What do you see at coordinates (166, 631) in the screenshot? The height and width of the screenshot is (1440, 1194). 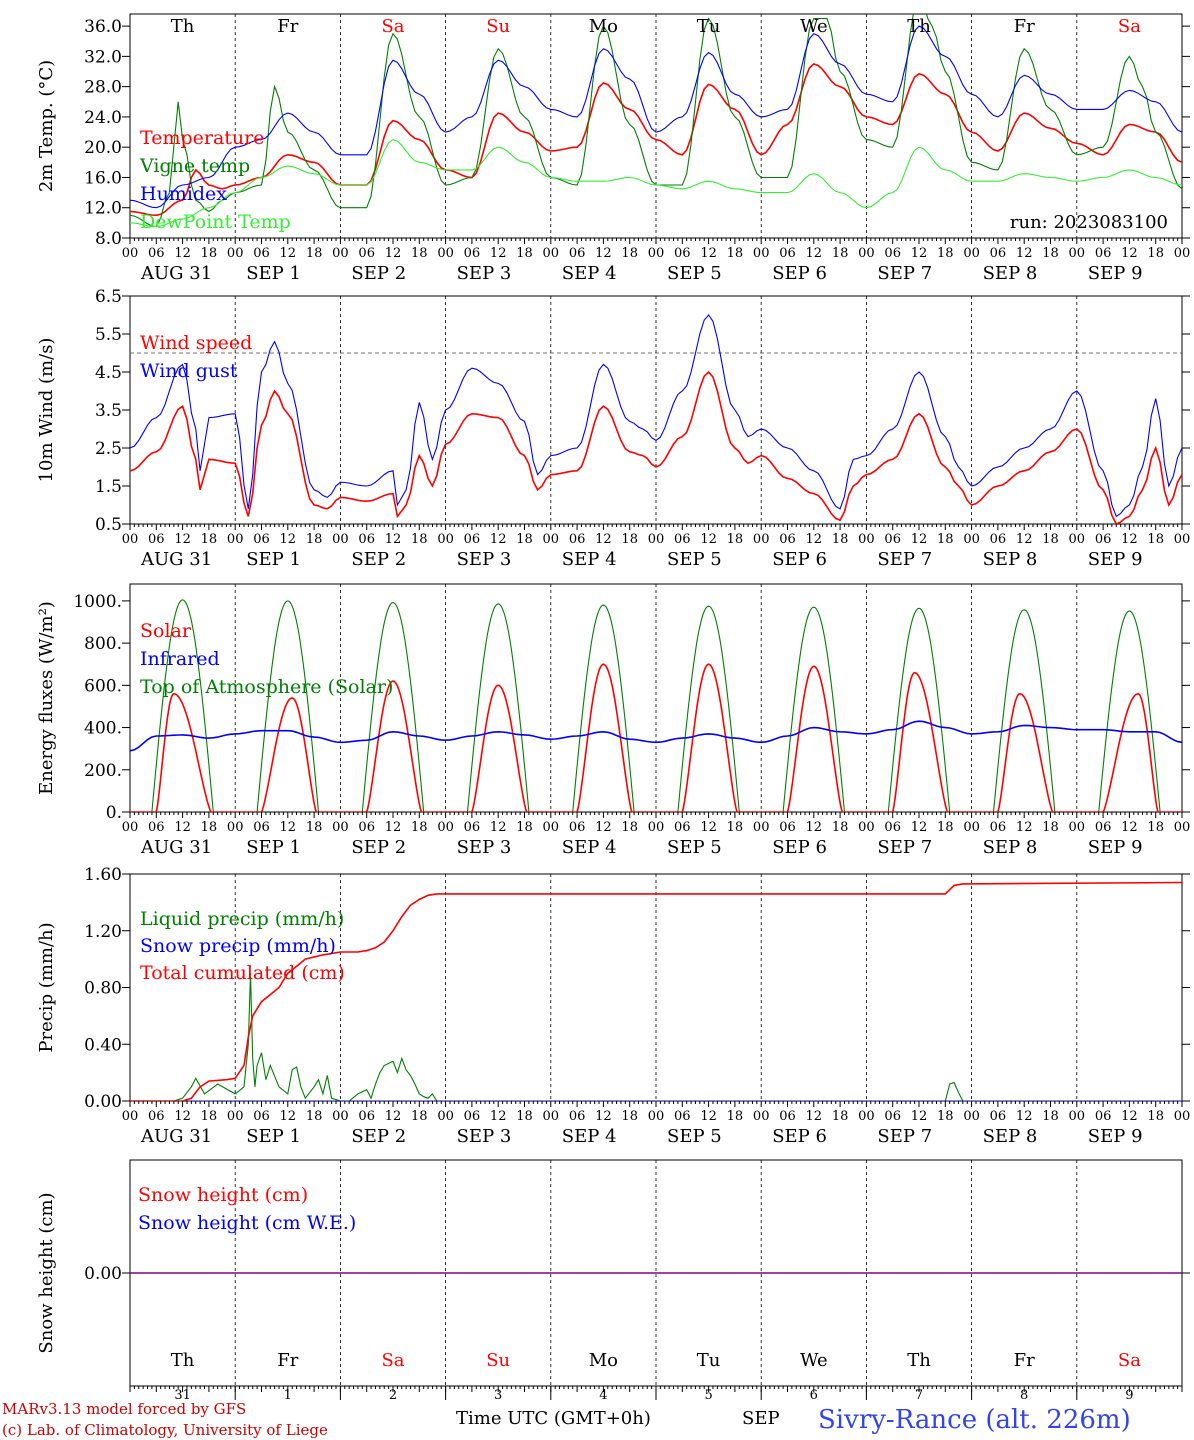 I see `legend-entry: Solar` at bounding box center [166, 631].